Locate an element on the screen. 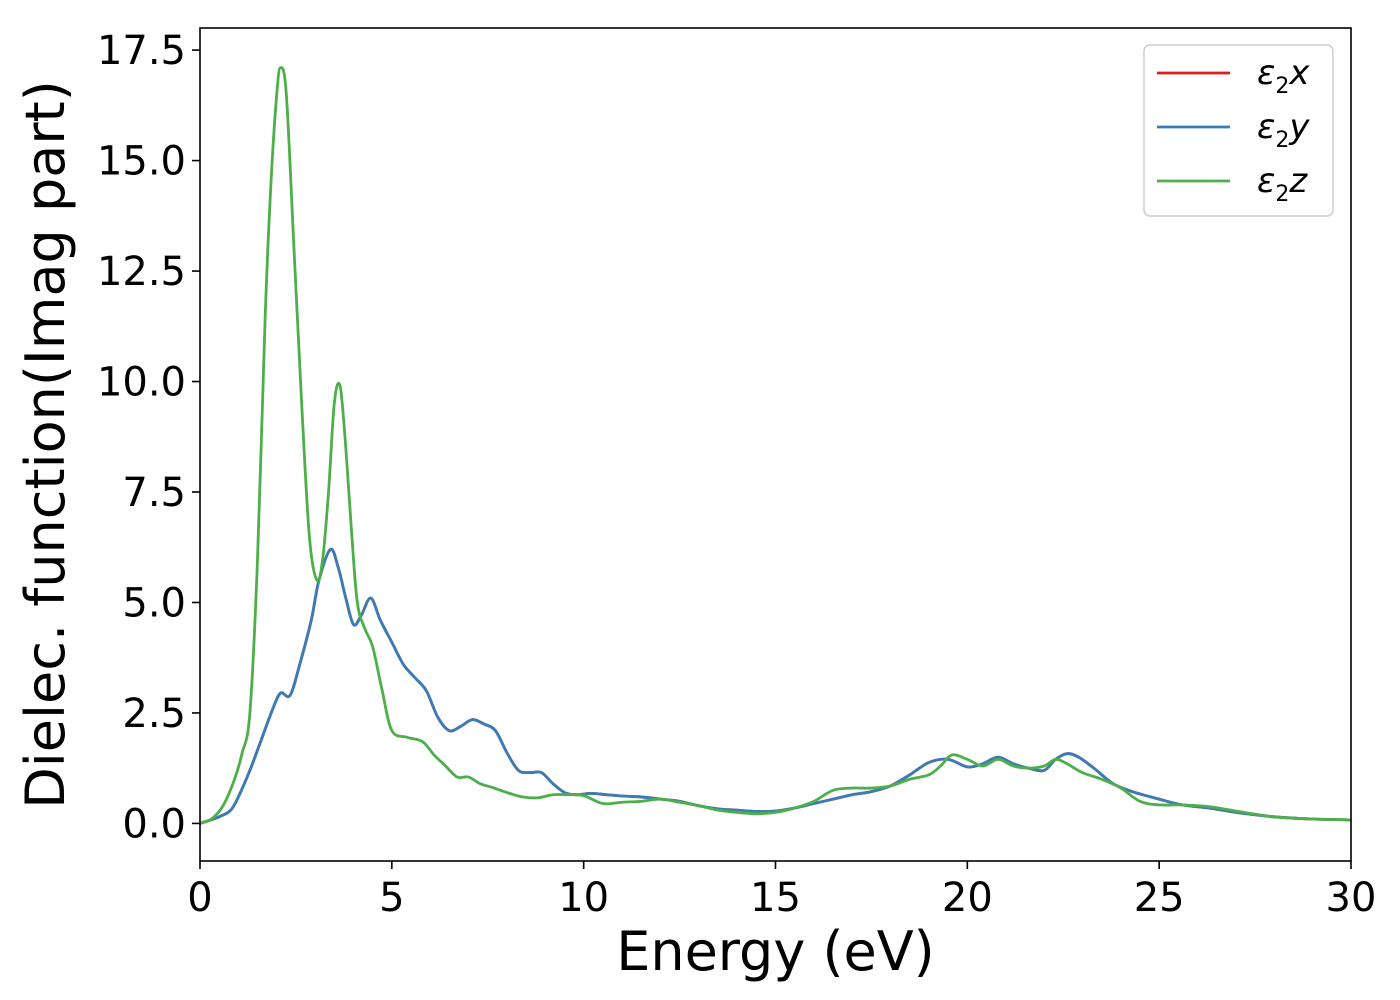  y-tick-label: 2.5 is located at coordinates (154, 714).